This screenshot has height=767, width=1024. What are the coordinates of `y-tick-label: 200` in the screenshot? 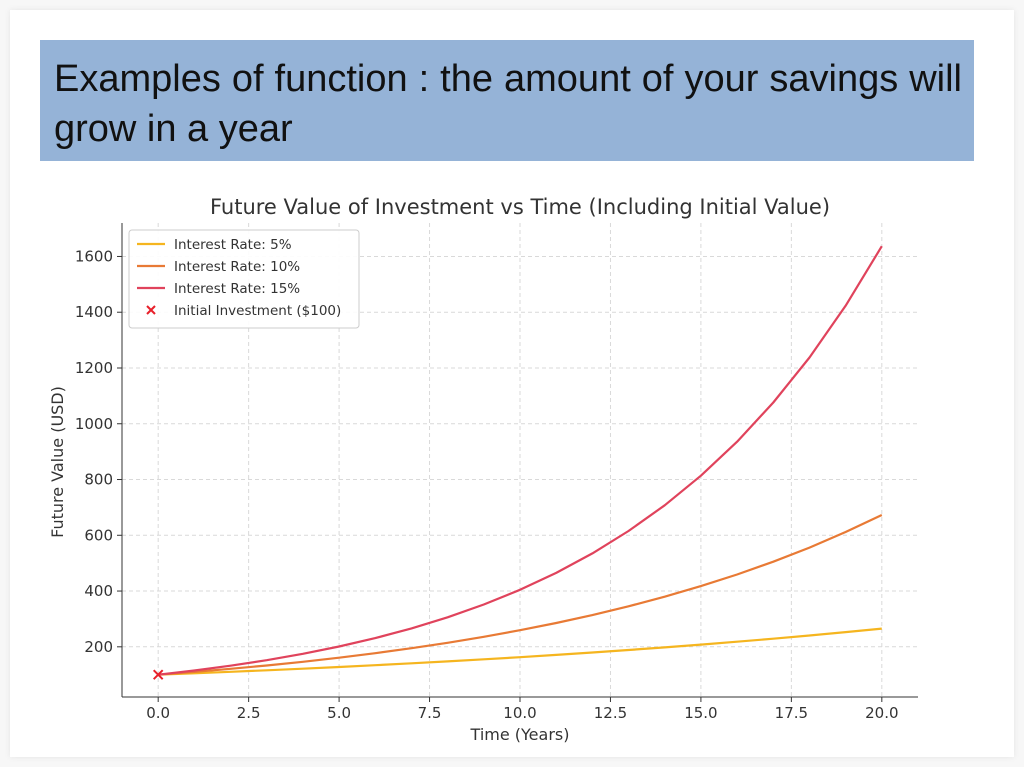 It's located at (98, 647).